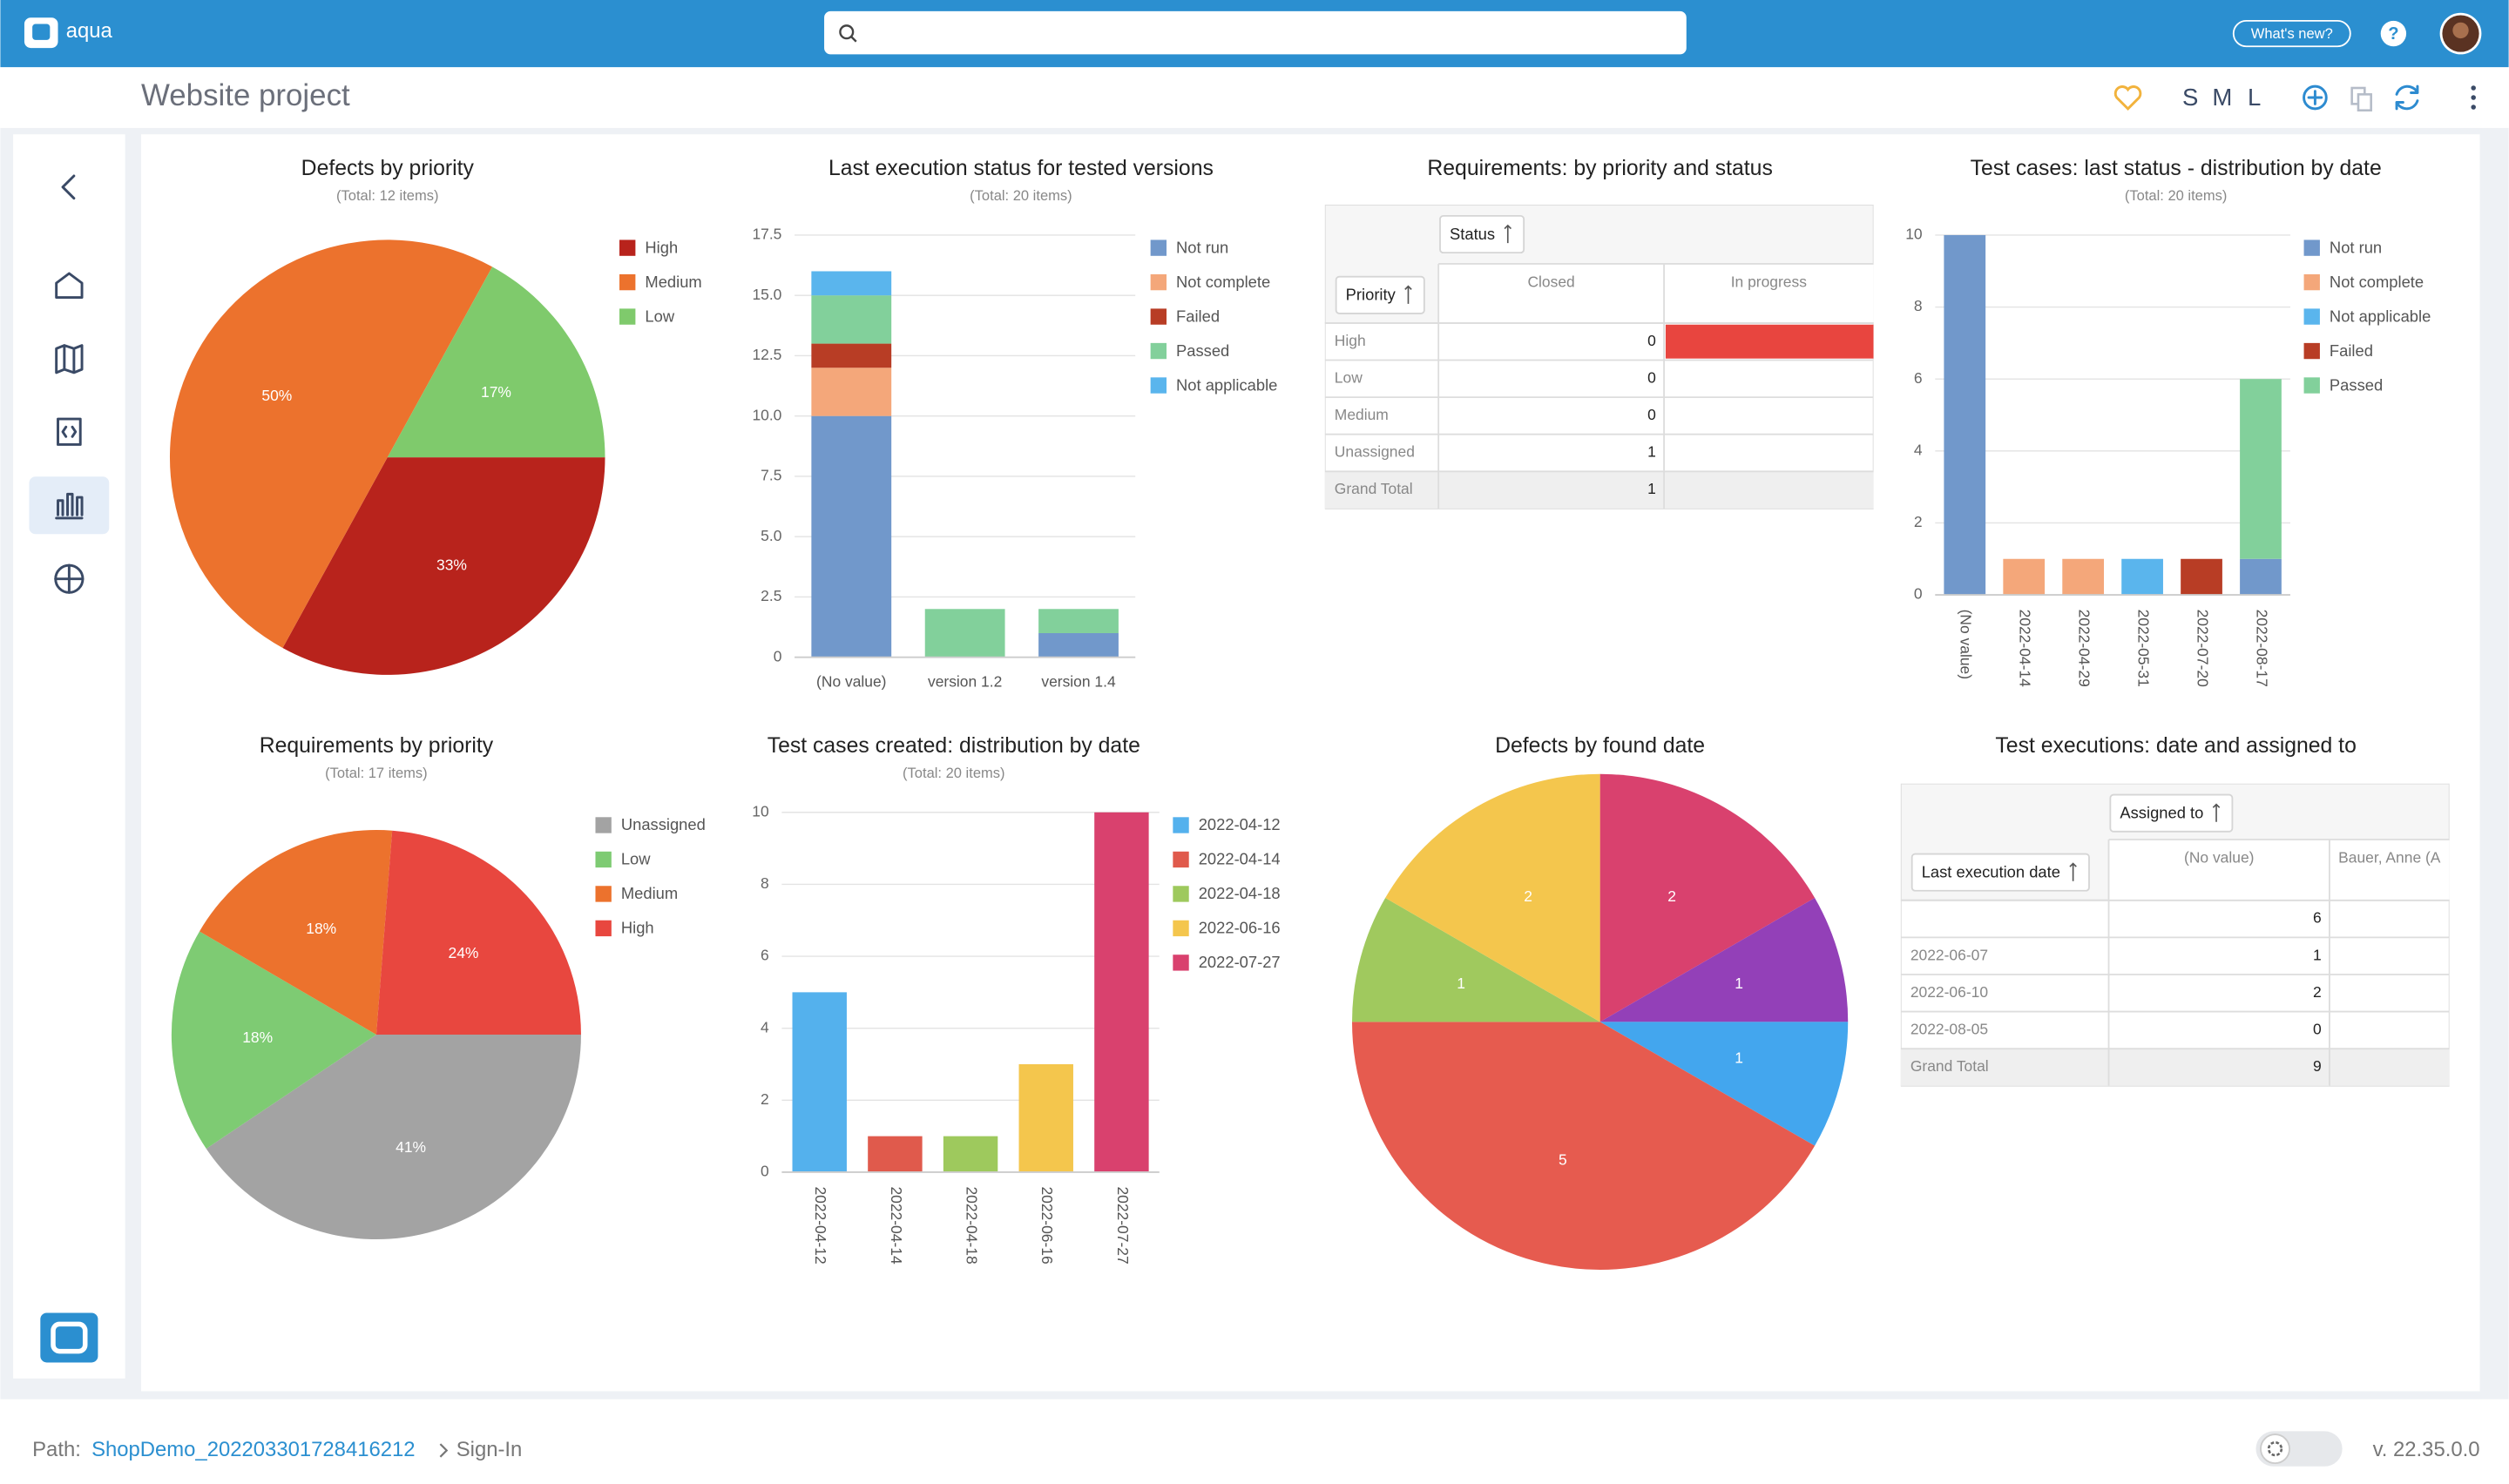 The image size is (2509, 1484). Describe the element at coordinates (69, 359) in the screenshot. I see `map-icon` at that location.